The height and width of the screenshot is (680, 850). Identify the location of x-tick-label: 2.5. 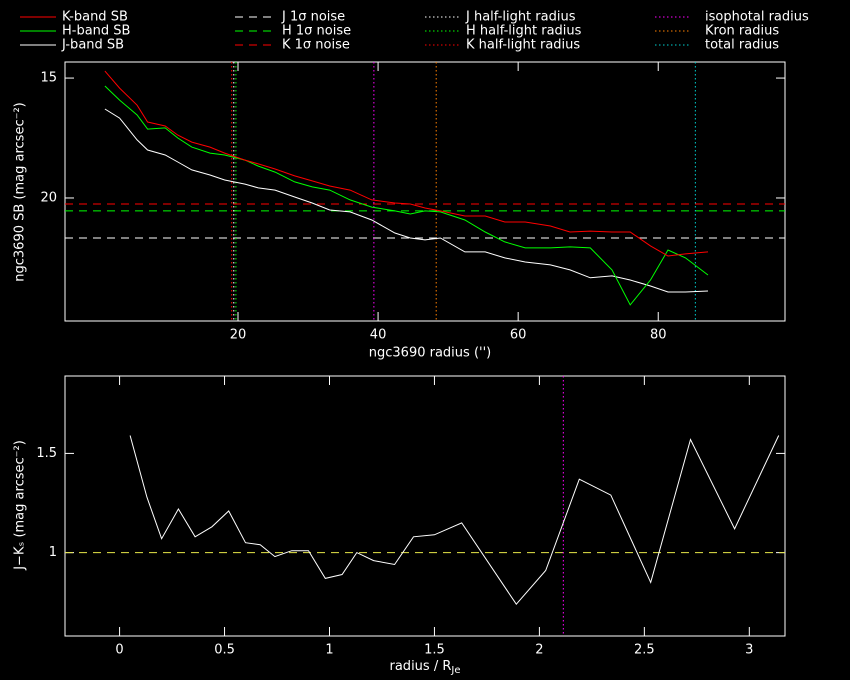
(644, 650).